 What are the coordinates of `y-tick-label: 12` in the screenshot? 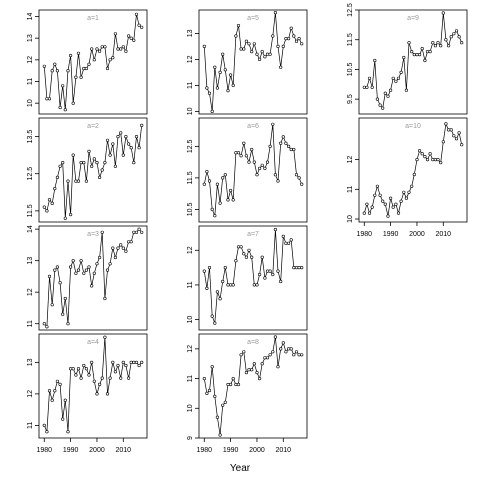 It's located at (190, 349).